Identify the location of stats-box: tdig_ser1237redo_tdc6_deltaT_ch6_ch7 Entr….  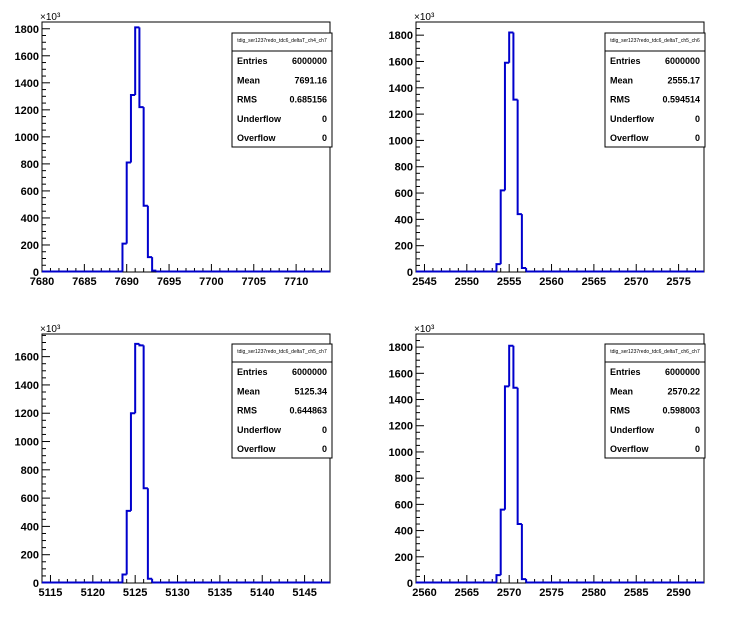
(655, 401).